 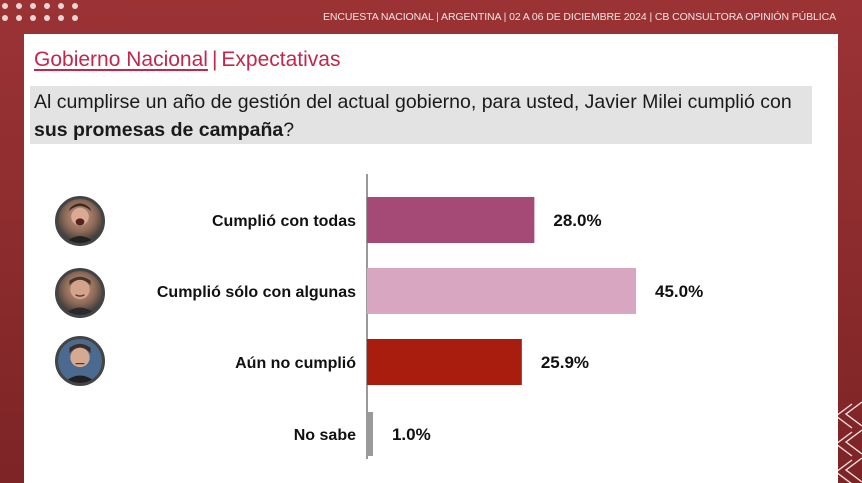 I want to click on avatar-emotive-icon, so click(x=80, y=223).